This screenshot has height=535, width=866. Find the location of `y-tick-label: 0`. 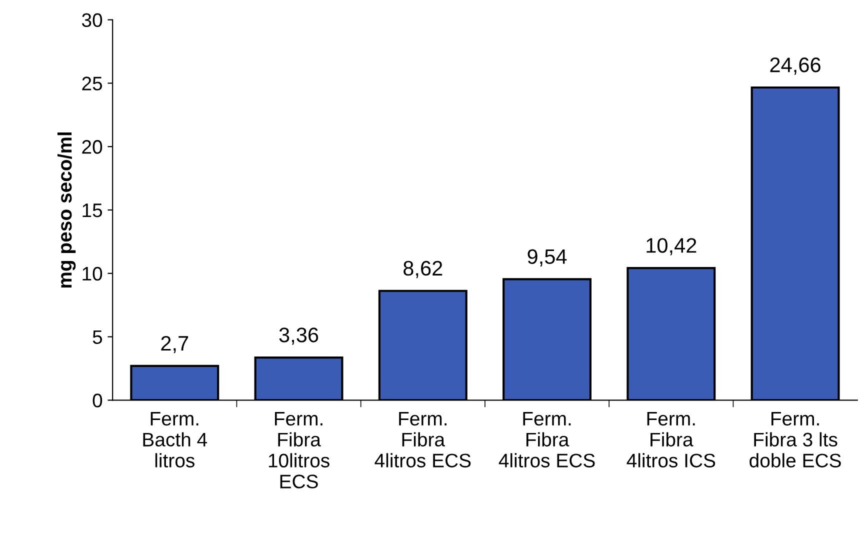

y-tick-label: 0 is located at coordinates (97, 401).